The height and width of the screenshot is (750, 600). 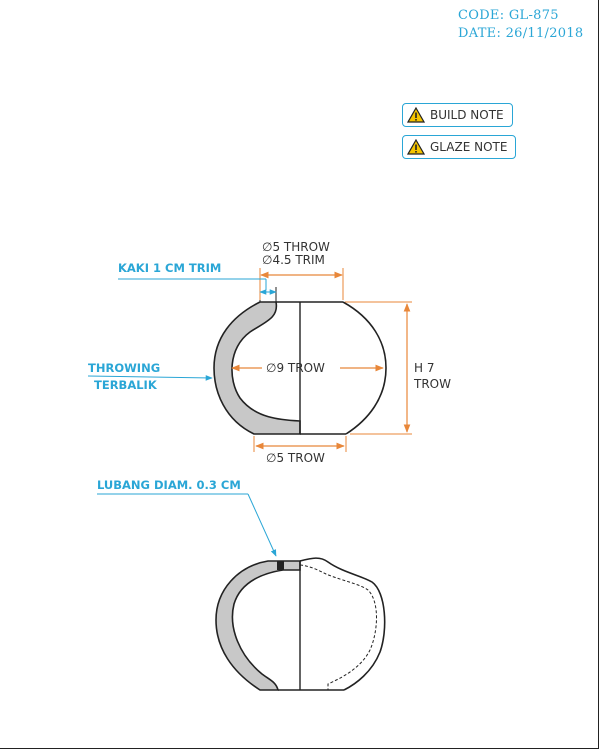 I want to click on lower-outer-profile-right, so click(x=342, y=624).